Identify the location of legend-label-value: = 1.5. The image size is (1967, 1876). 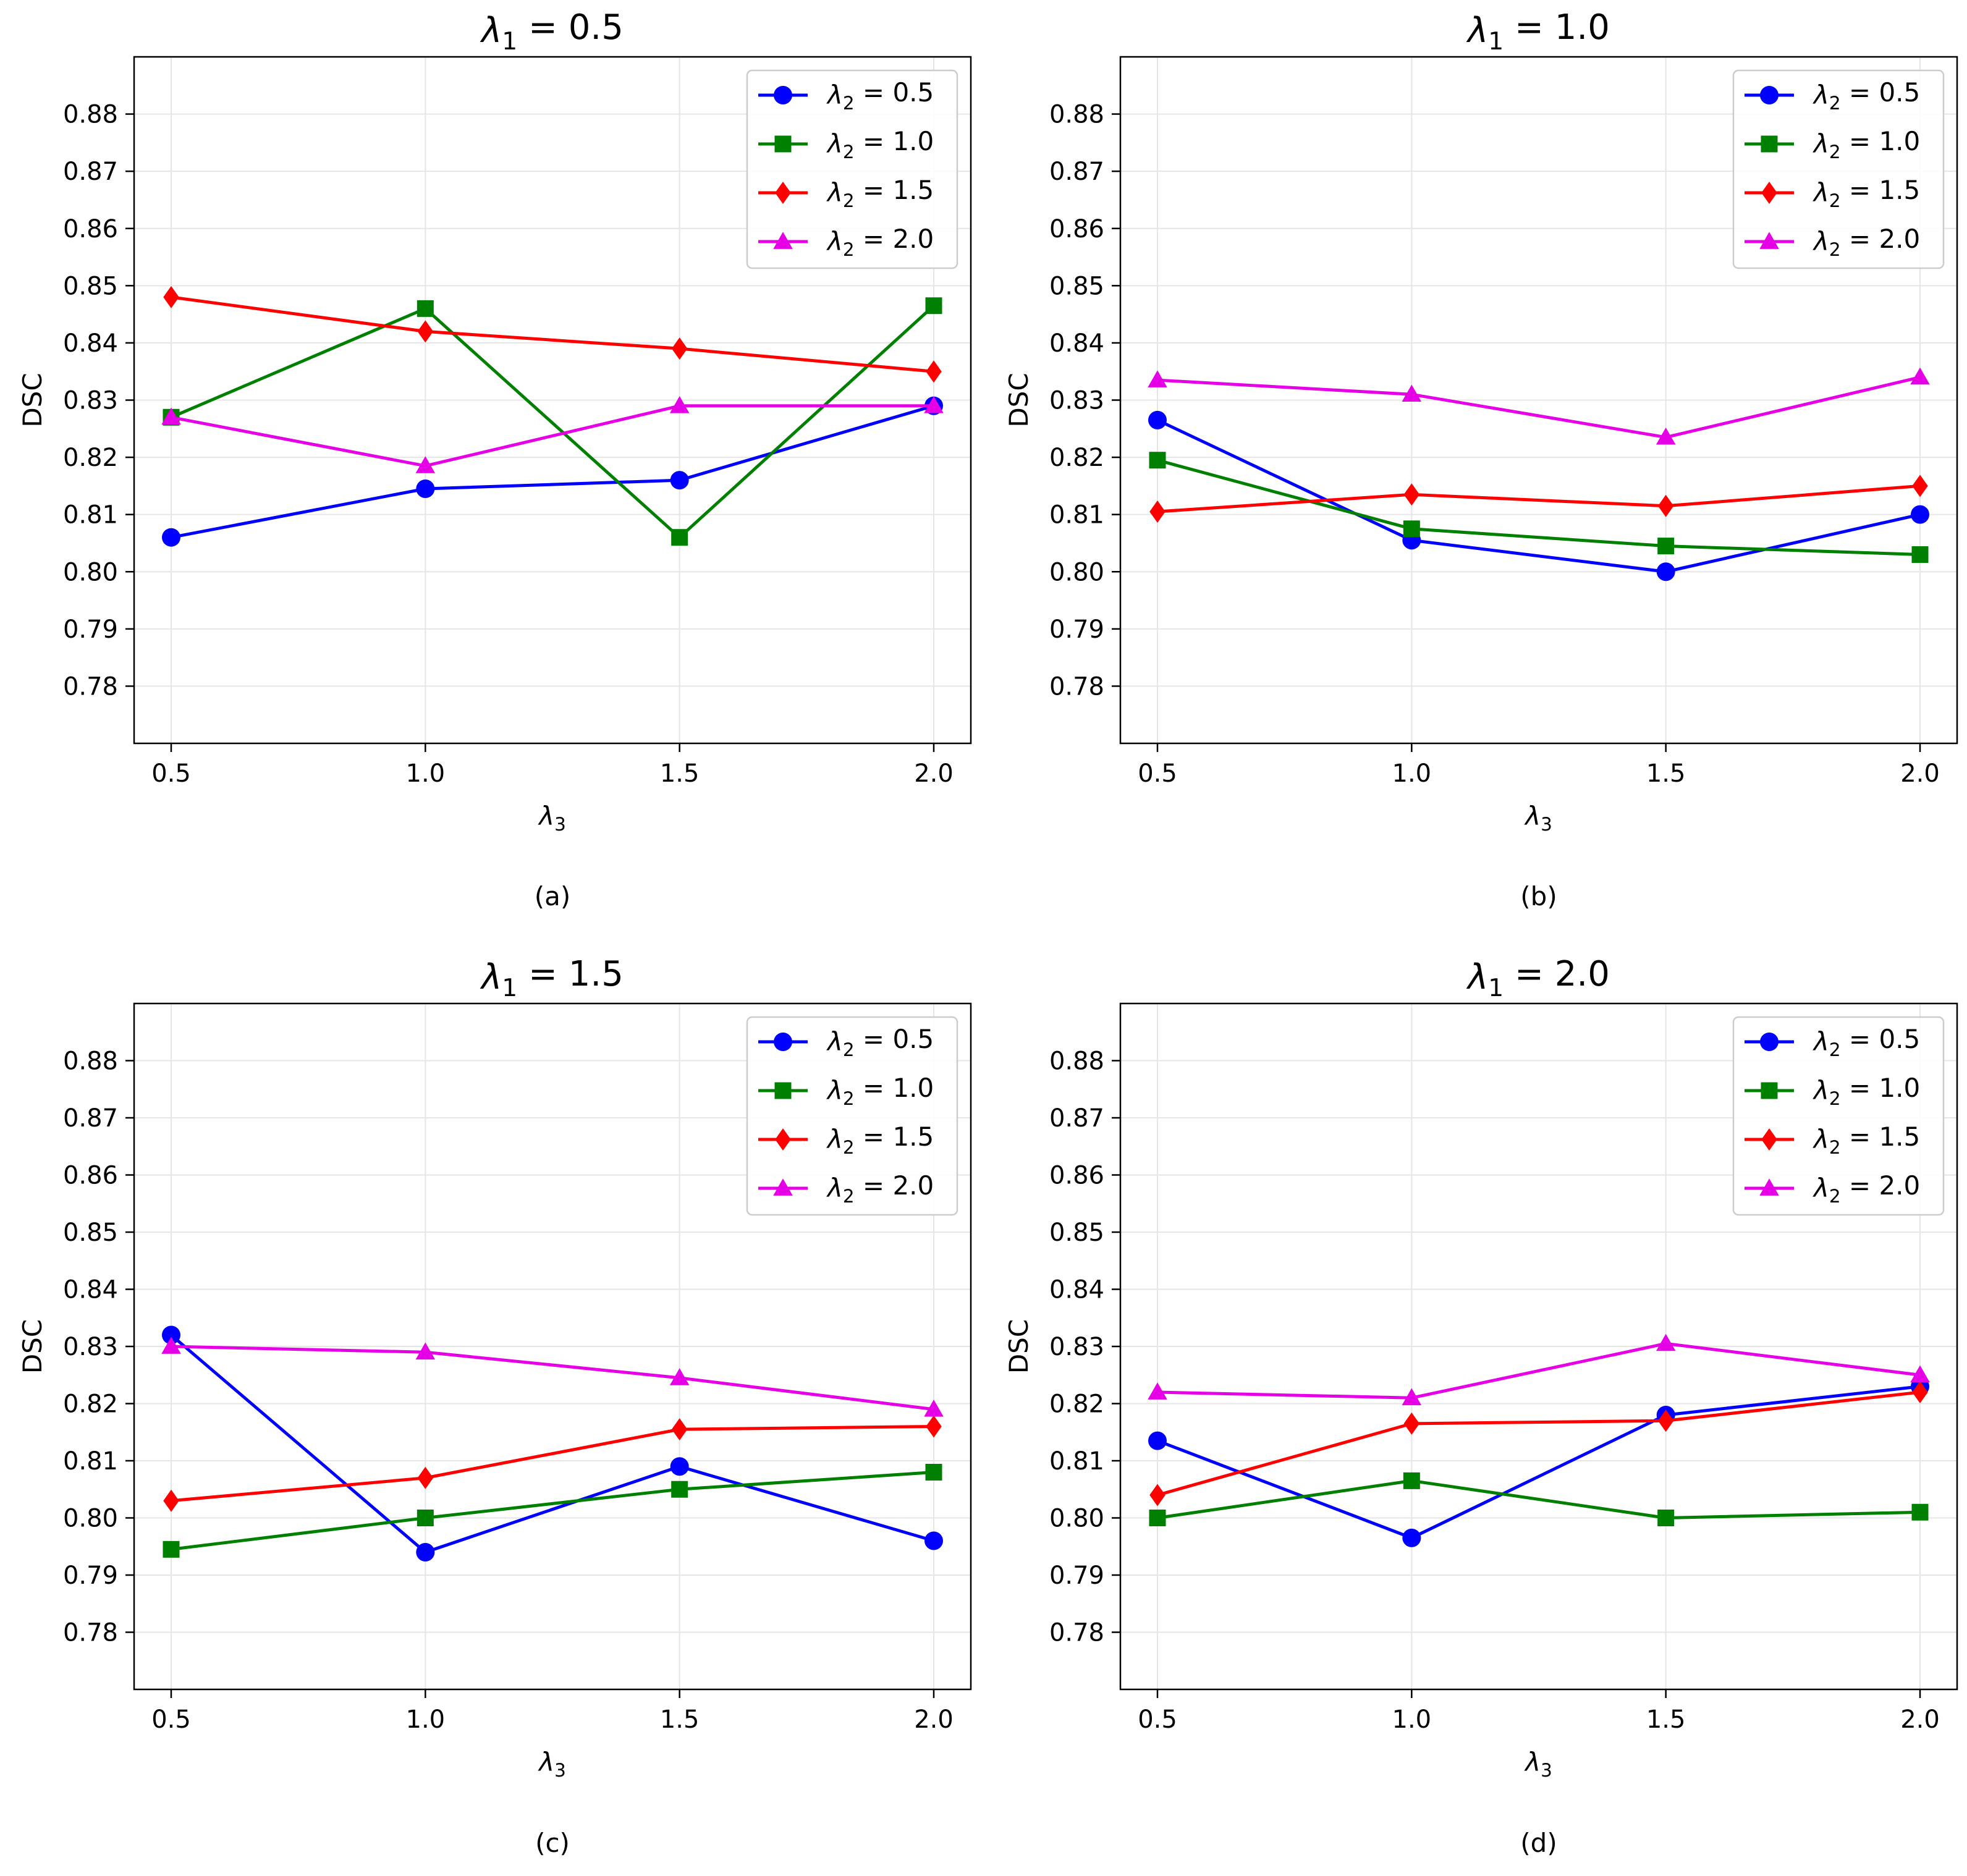
(1881, 1137).